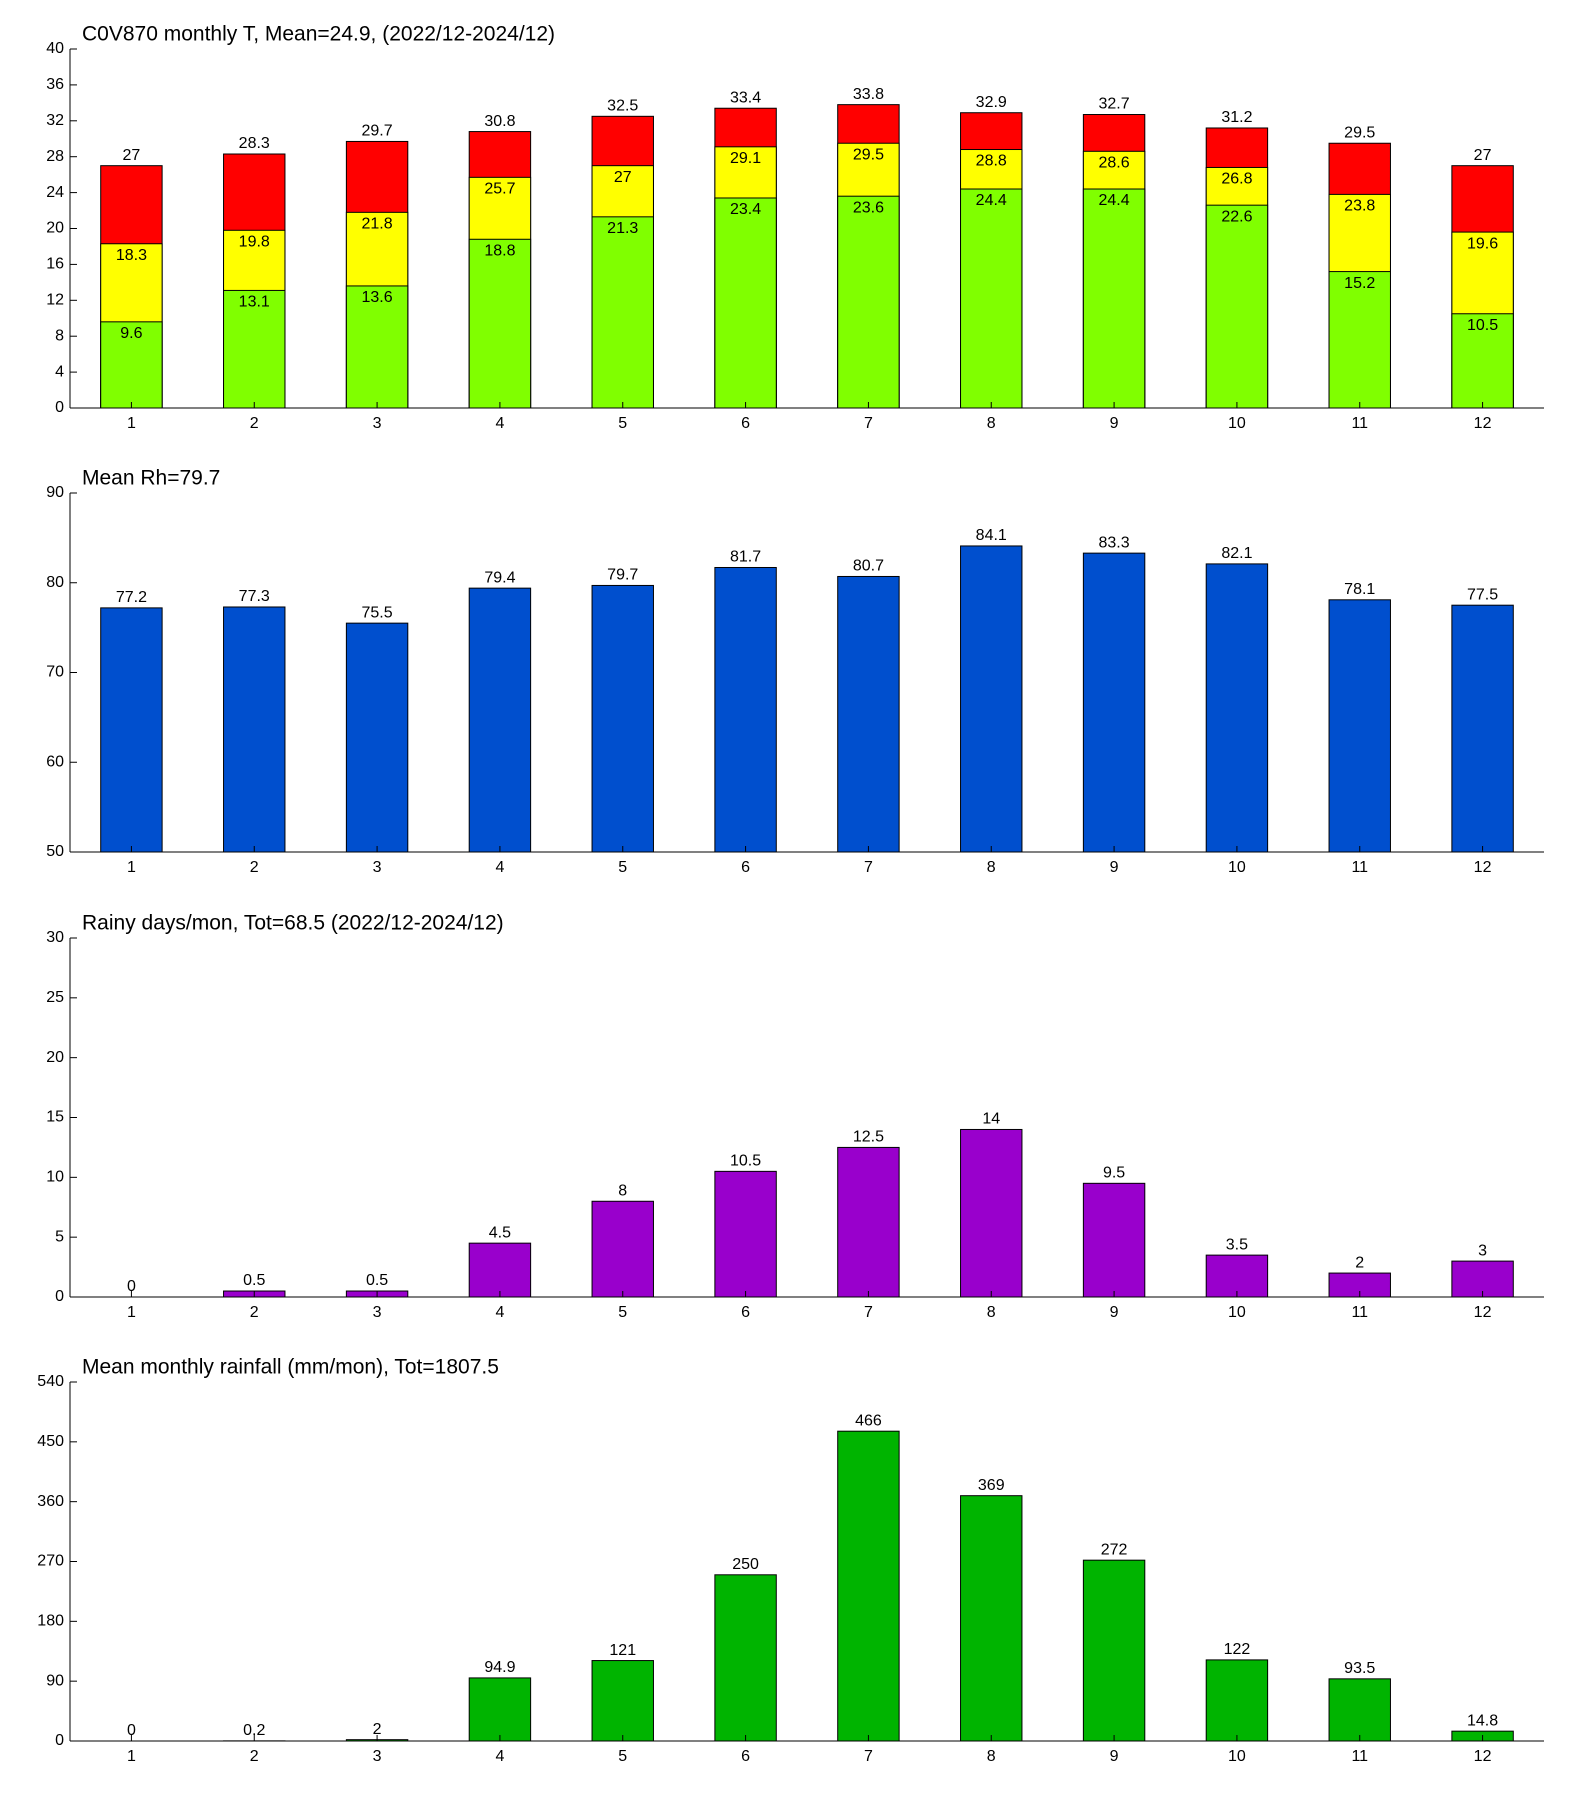 The image size is (1580, 1800). What do you see at coordinates (622, 1650) in the screenshot?
I see `data-label: 121` at bounding box center [622, 1650].